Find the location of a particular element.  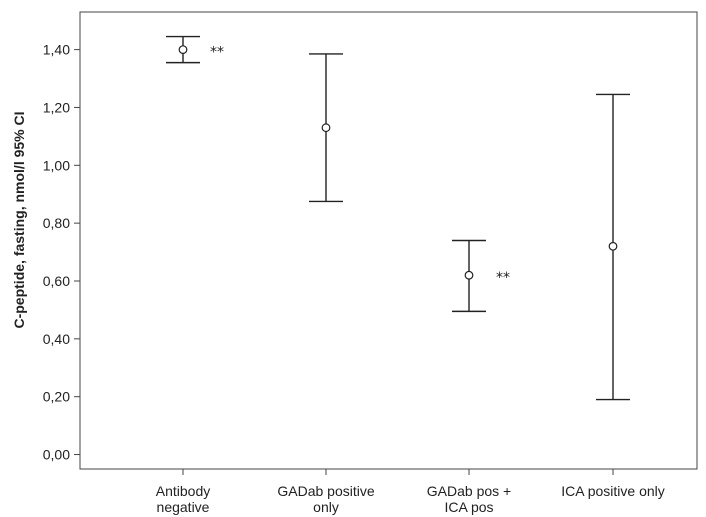

x-tick-label: ICA pos is located at coordinates (468, 507).